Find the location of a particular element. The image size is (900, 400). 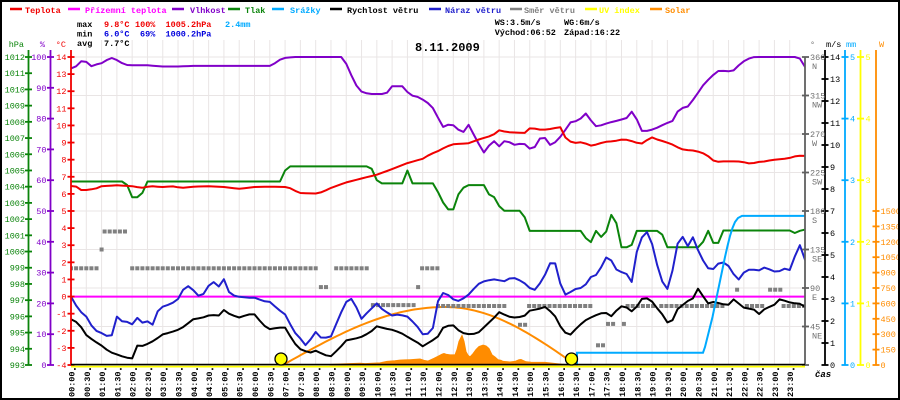

svg-text: 1001 is located at coordinates (15, 236).